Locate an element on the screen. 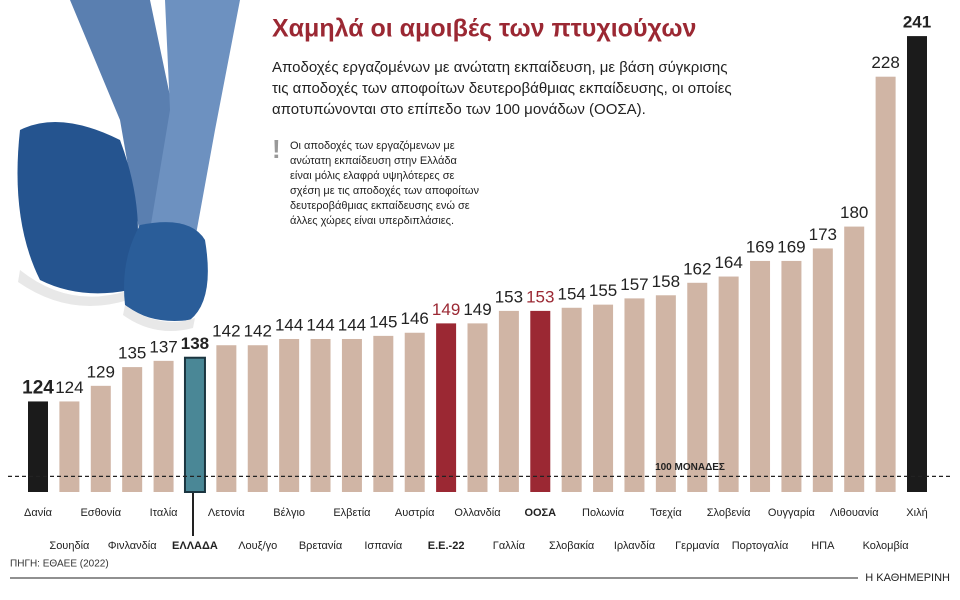  brand: Η ΚΑΘΗΜΕΡΙΝΗ is located at coordinates (907, 578).